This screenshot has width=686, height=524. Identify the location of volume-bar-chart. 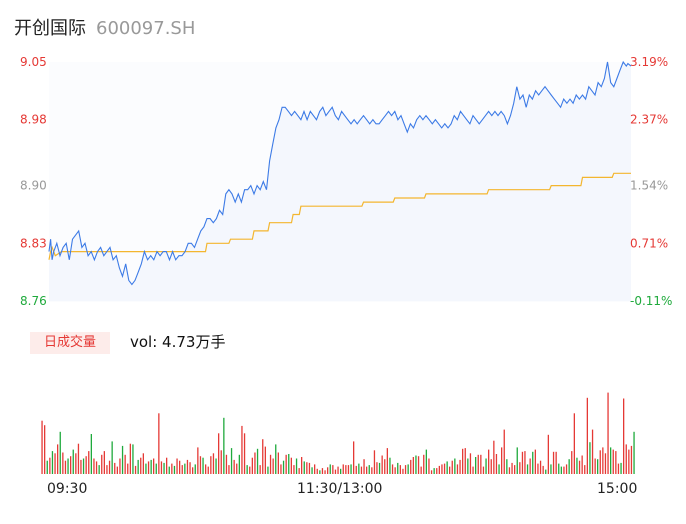
(338, 433).